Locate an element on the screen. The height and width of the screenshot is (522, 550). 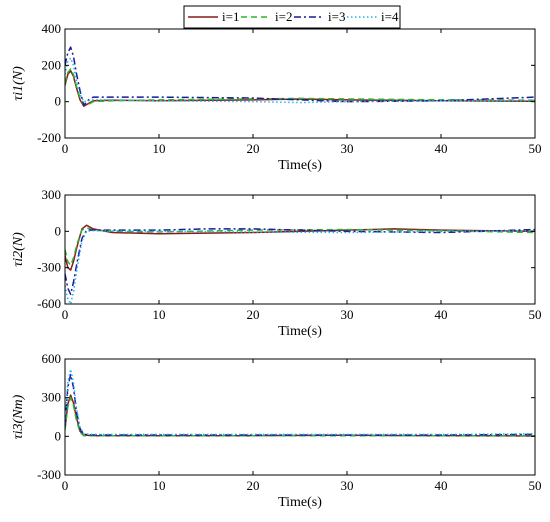
legend-entry: i=2 is located at coordinates (266, 16).